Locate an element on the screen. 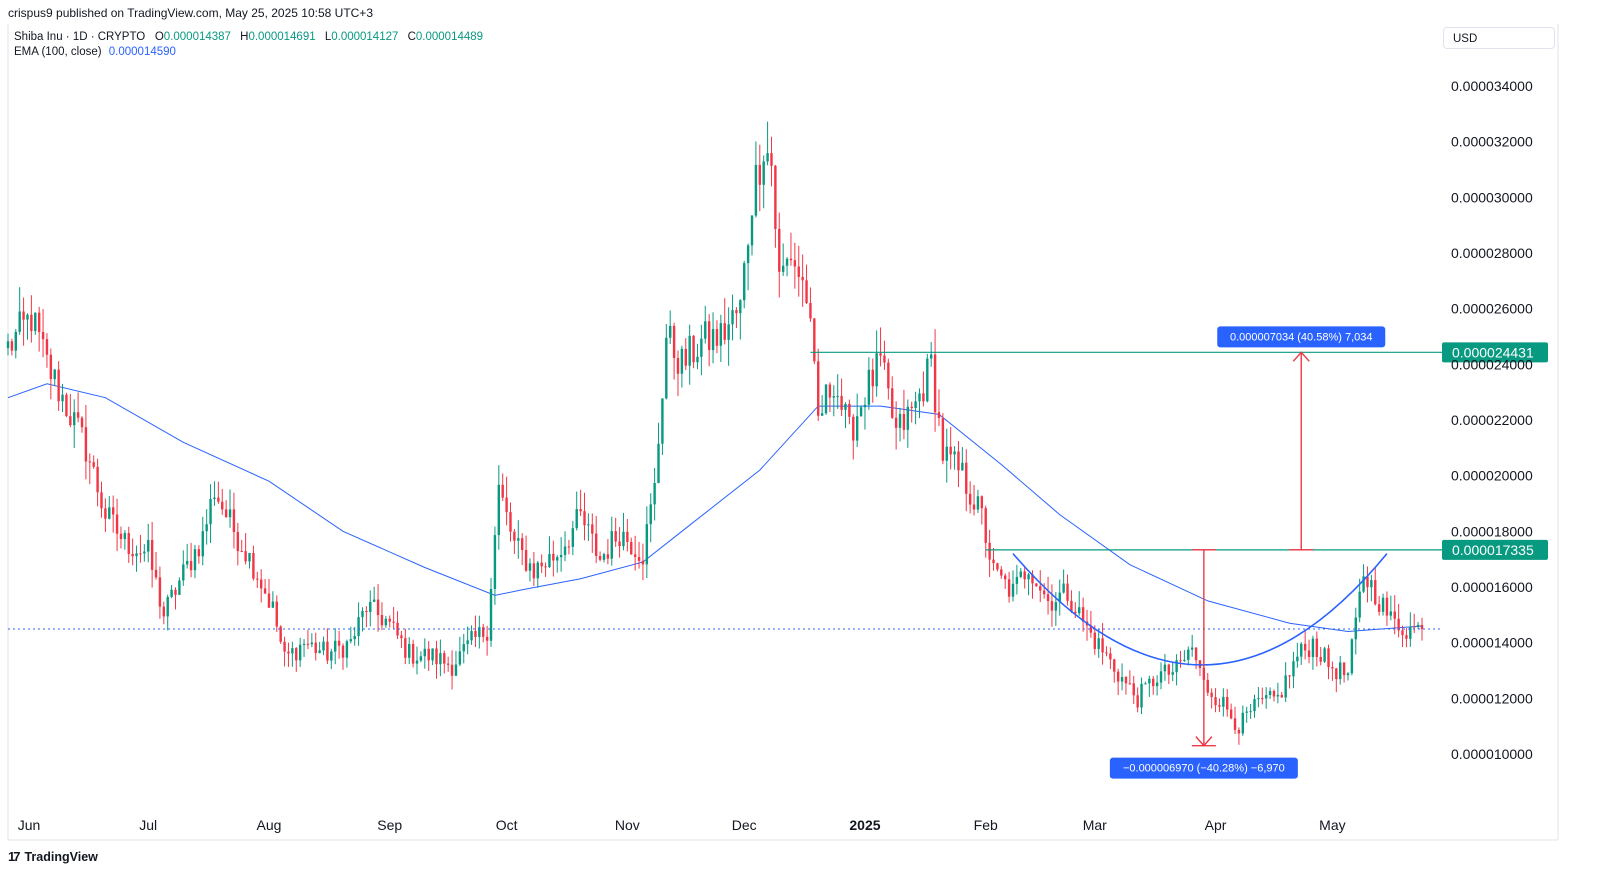 The height and width of the screenshot is (890, 1600). level-price-label: 0.000024431 is located at coordinates (1493, 352).